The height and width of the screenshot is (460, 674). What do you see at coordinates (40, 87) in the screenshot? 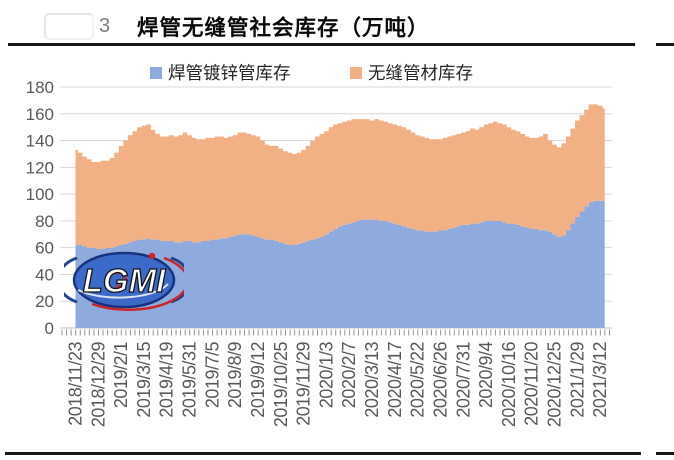
I see `y-axis-label-180: 180` at bounding box center [40, 87].